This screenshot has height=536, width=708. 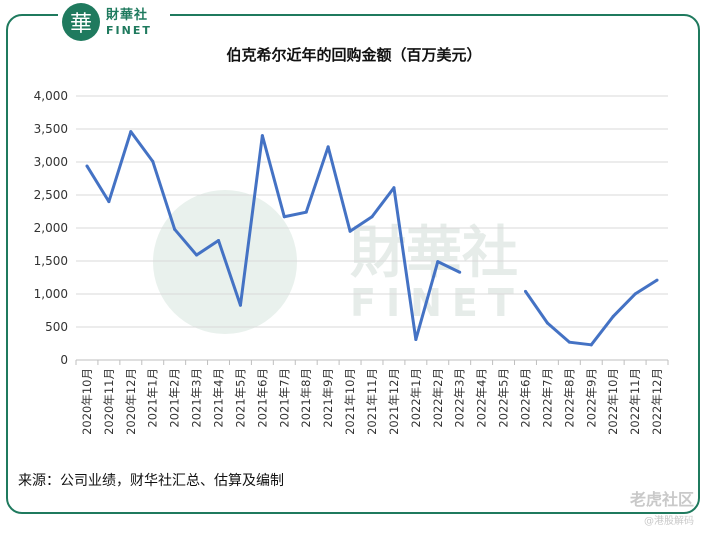 What do you see at coordinates (87, 401) in the screenshot?
I see `x-tick-label: 2020年10月` at bounding box center [87, 401].